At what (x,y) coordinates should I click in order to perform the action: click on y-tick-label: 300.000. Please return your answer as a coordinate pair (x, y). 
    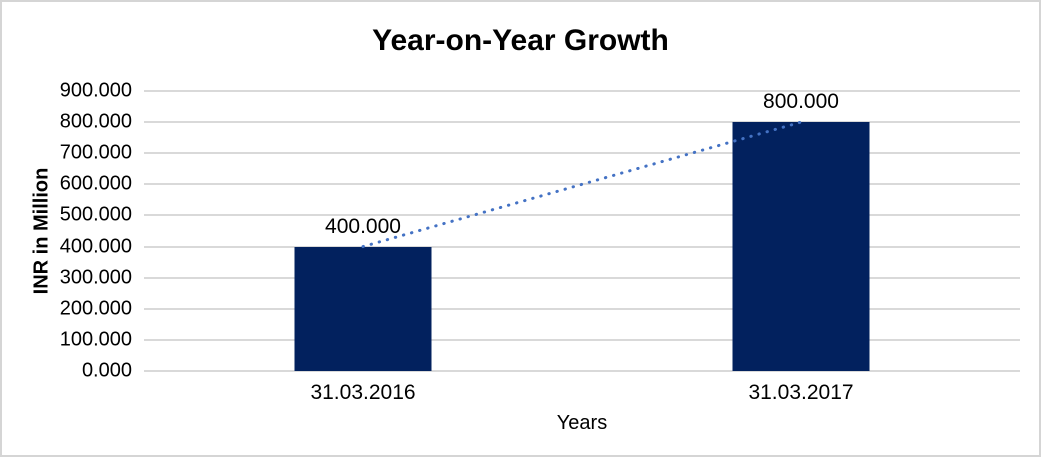
    Looking at the image, I should click on (95, 277).